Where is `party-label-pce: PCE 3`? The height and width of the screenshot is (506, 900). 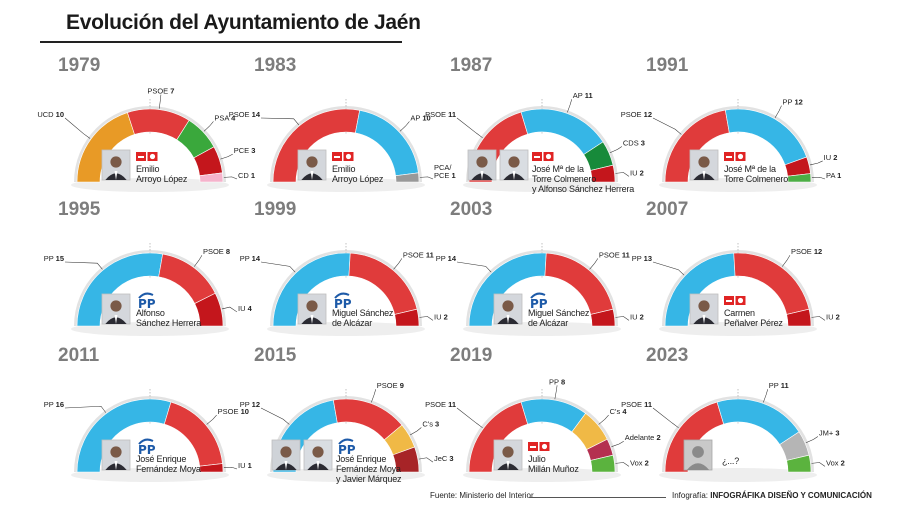
party-label-pce: PCE 3 is located at coordinates (245, 150).